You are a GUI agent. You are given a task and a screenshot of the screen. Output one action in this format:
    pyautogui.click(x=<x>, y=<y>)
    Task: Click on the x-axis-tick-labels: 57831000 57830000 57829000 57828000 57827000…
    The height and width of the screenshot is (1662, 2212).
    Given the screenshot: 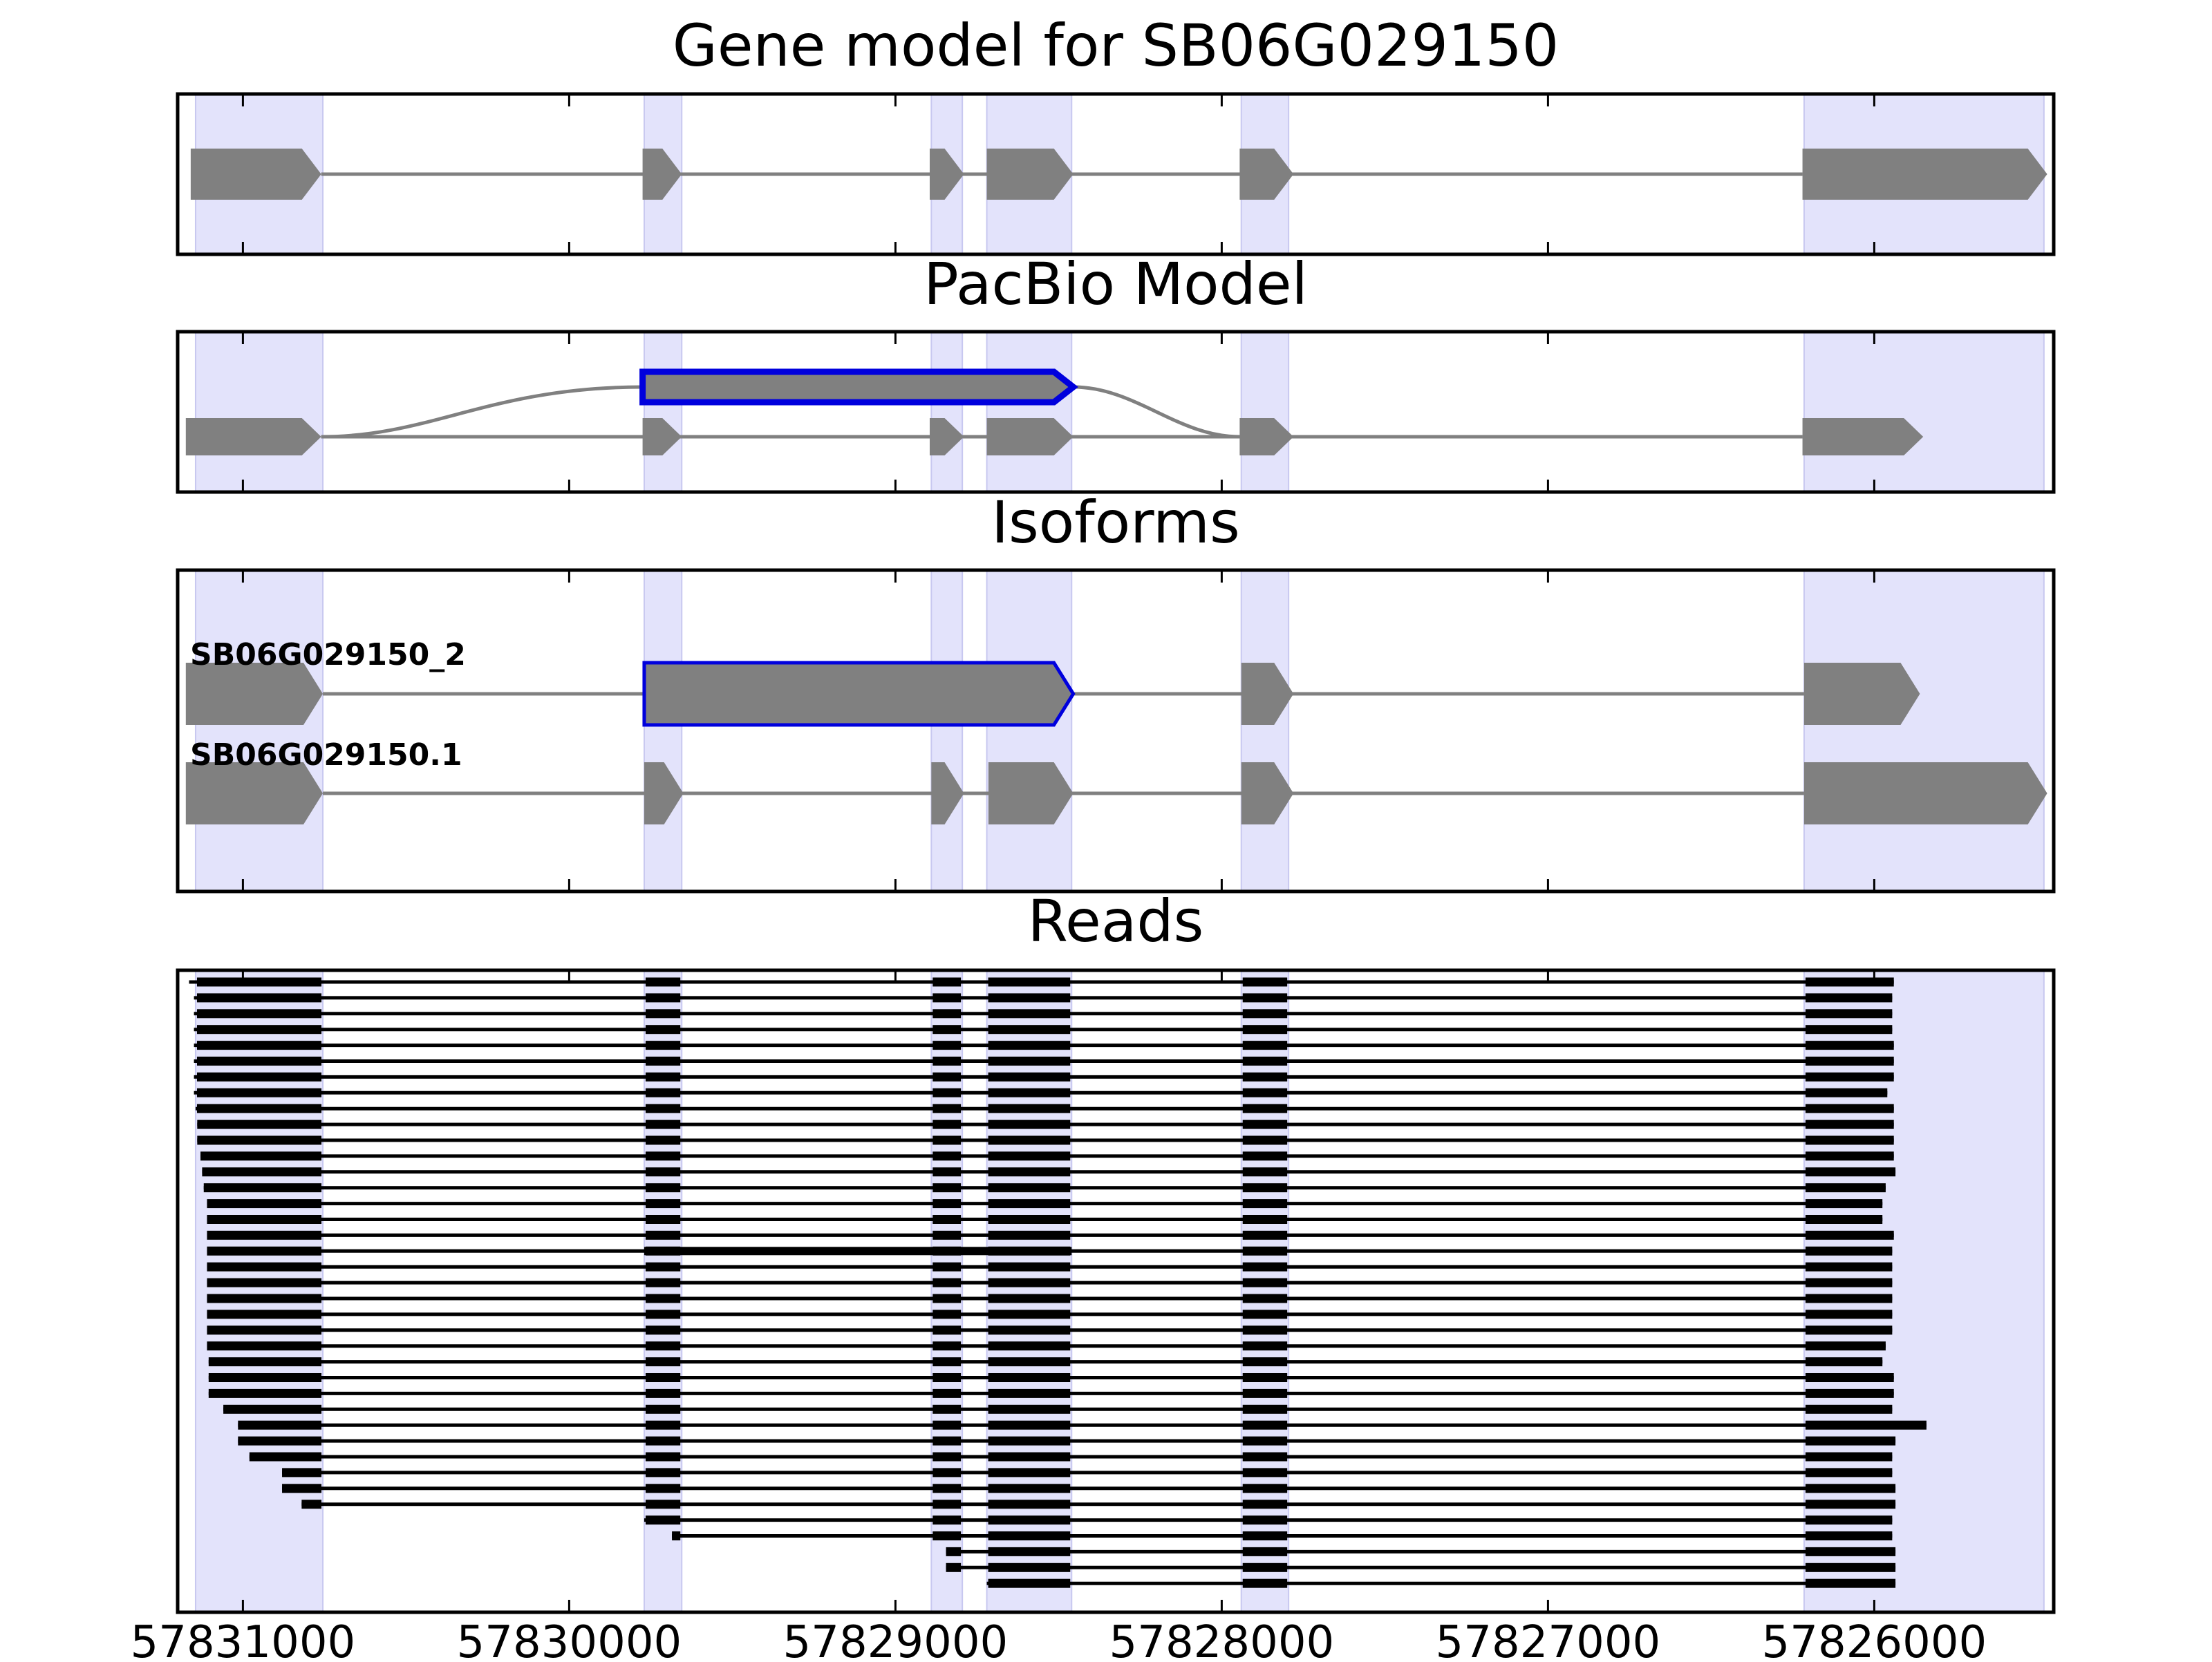 What is the action you would take?
    pyautogui.click(x=1059, y=1639)
    